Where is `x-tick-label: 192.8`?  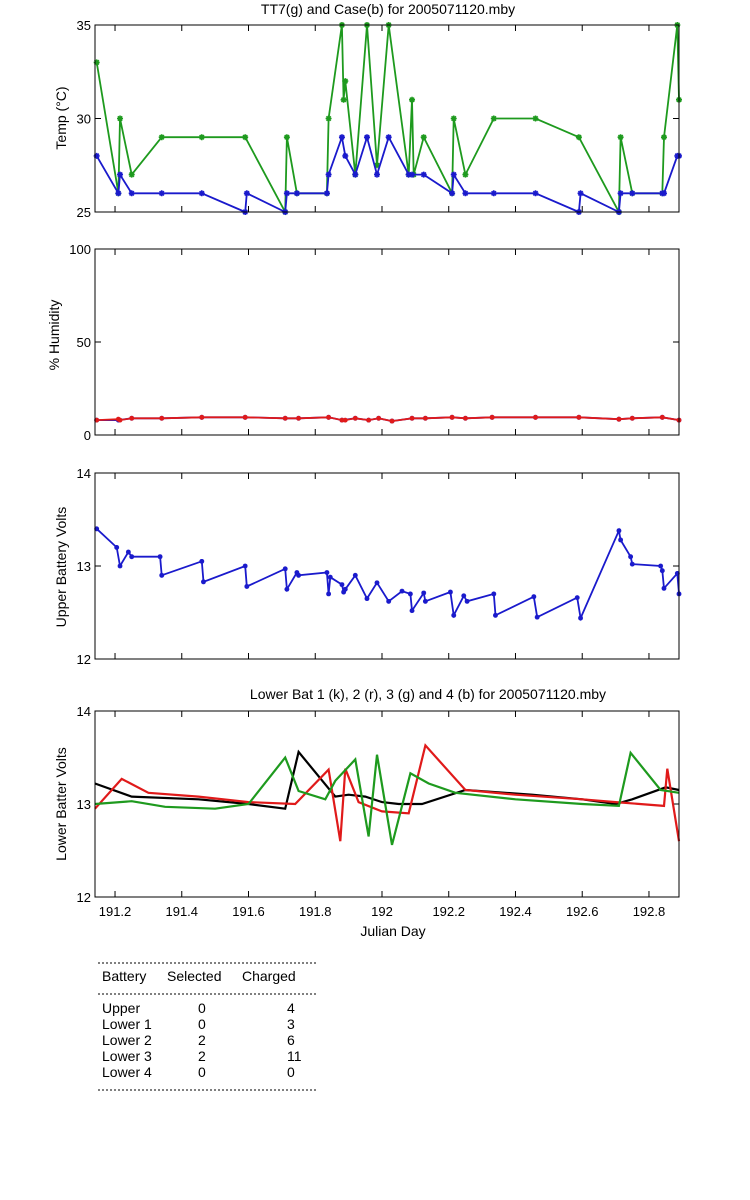 x-tick-label: 192.8 is located at coordinates (649, 911).